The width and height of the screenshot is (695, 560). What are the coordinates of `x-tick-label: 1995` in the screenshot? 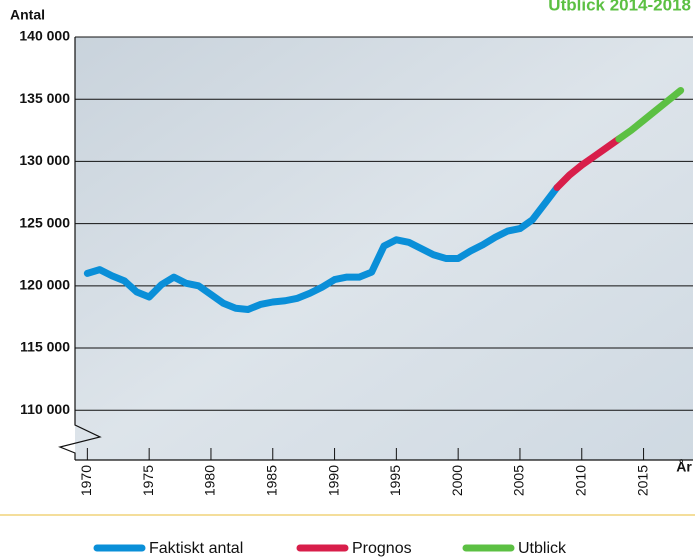 It's located at (395, 480).